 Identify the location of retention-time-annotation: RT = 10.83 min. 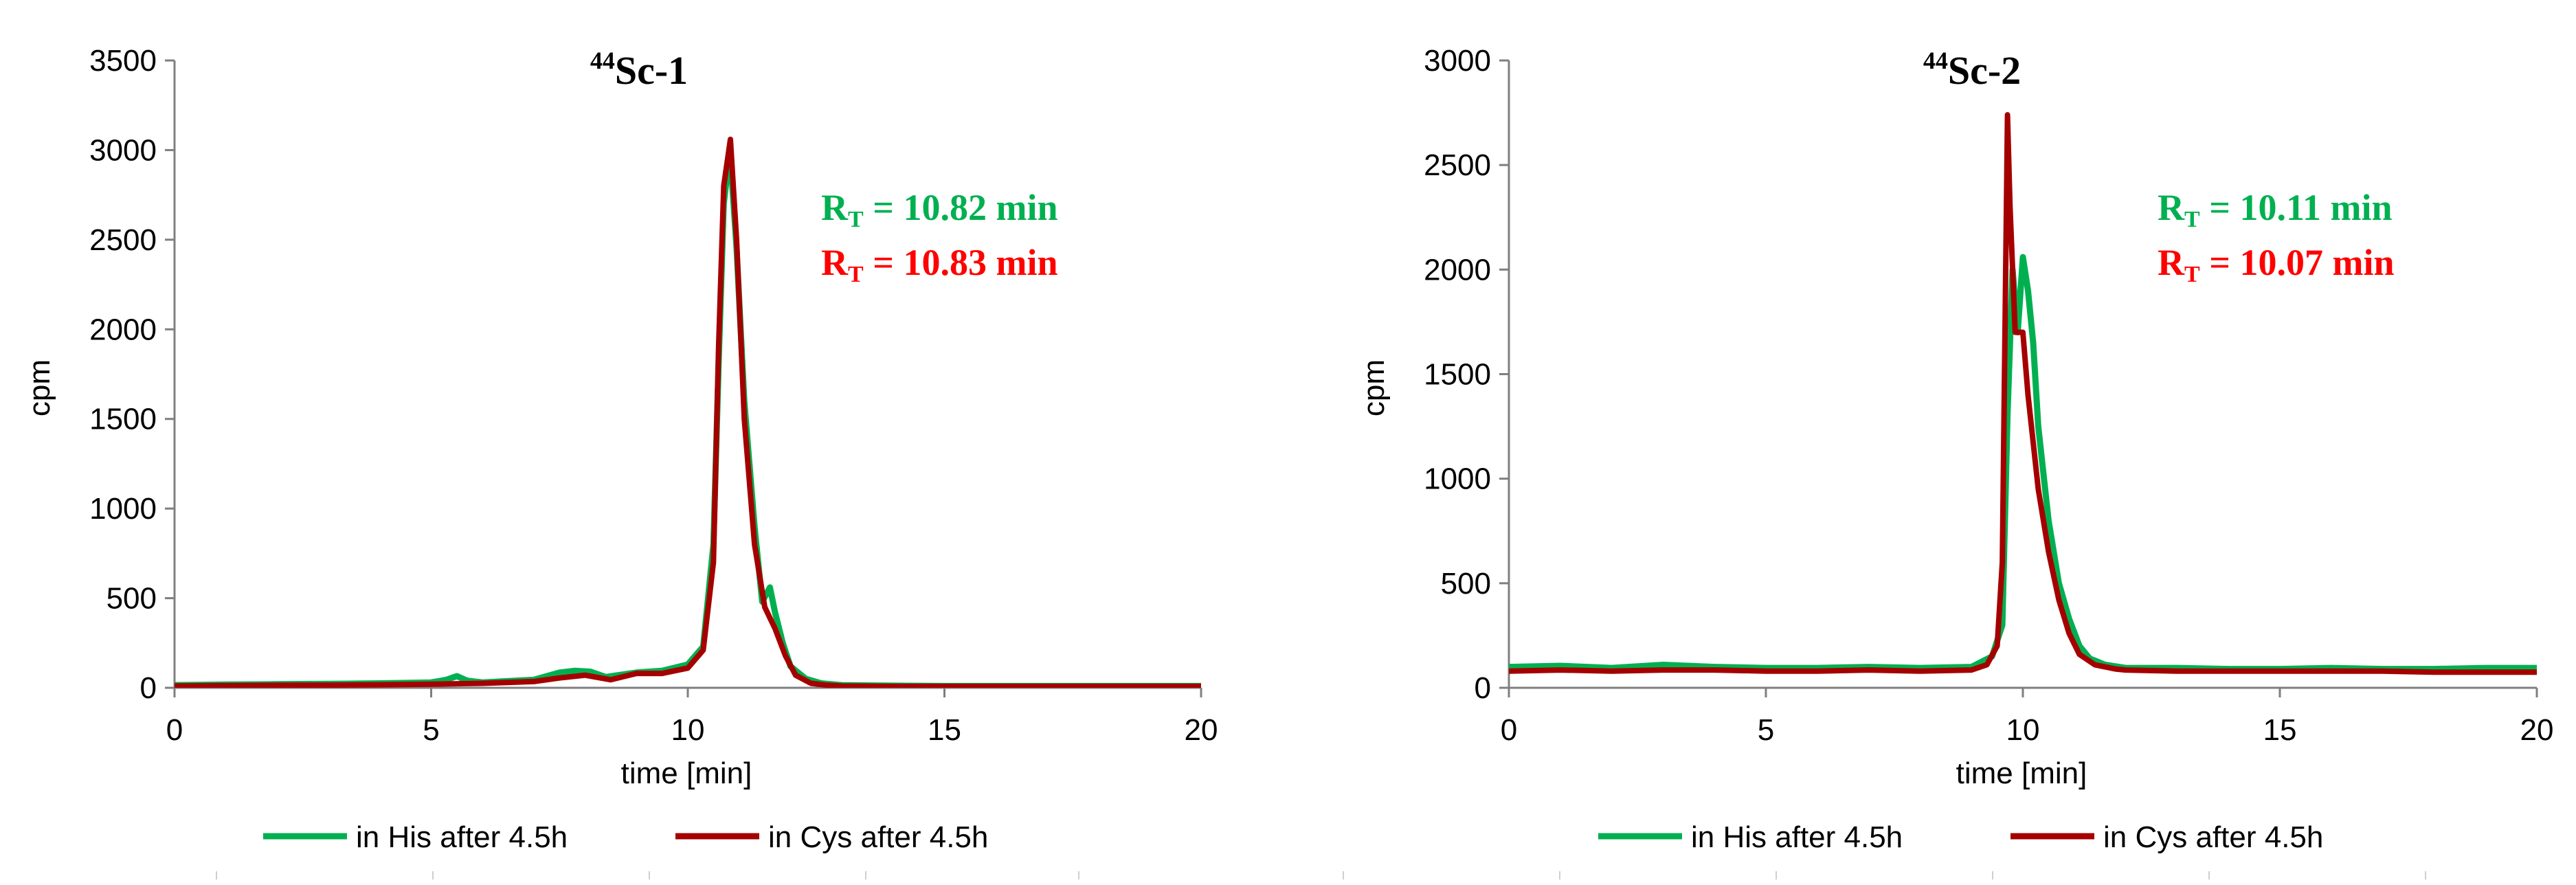
(939, 264).